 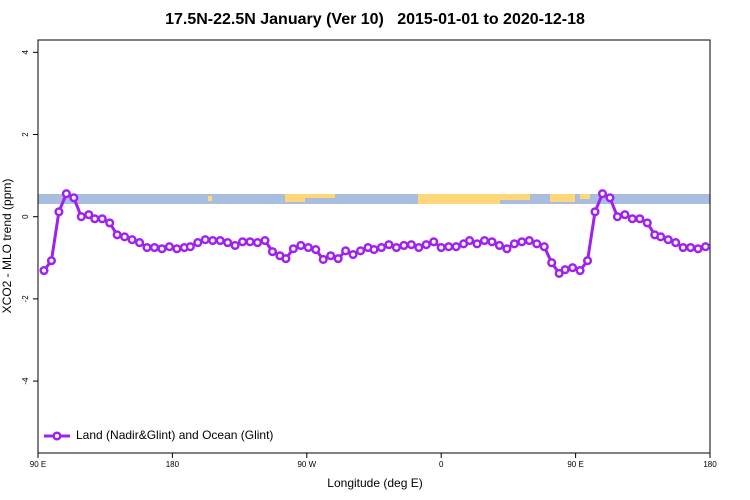 I want to click on y-tick-label: -4, so click(x=25, y=381).